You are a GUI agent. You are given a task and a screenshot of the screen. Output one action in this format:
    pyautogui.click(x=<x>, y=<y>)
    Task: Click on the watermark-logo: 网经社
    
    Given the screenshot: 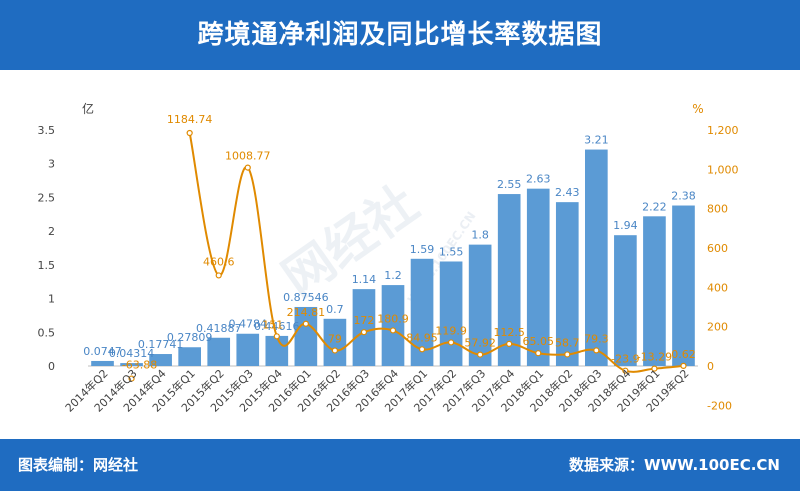 What is the action you would take?
    pyautogui.click(x=350, y=241)
    